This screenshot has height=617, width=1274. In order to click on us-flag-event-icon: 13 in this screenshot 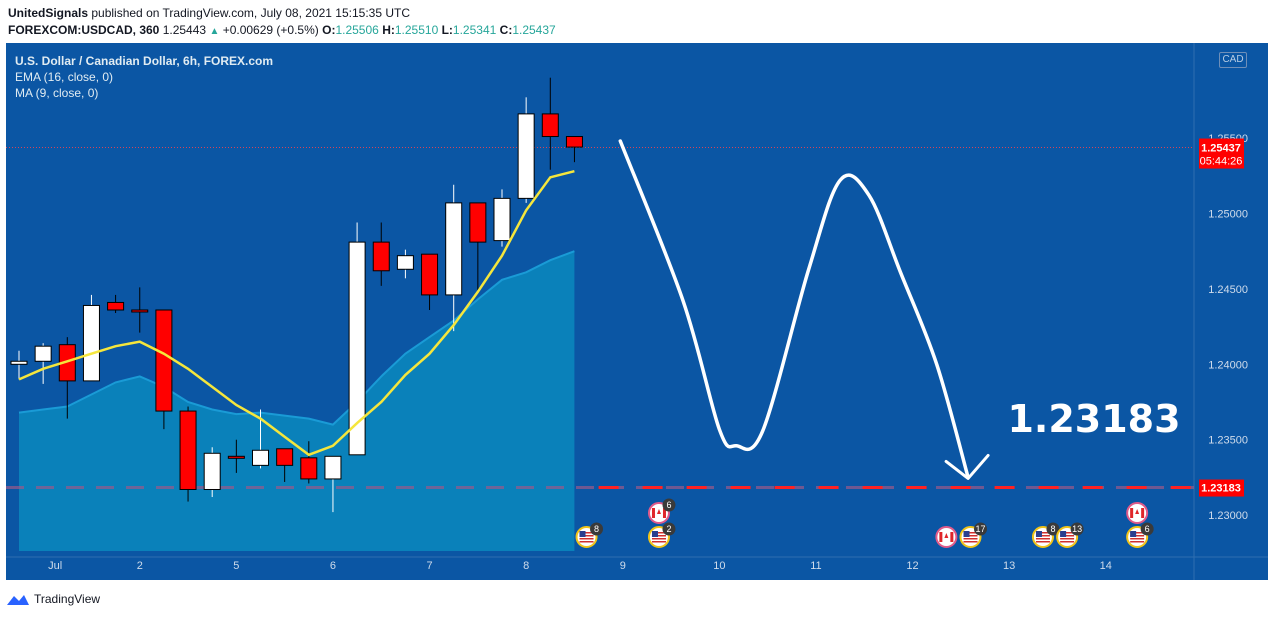, I will do `click(1070, 535)`.